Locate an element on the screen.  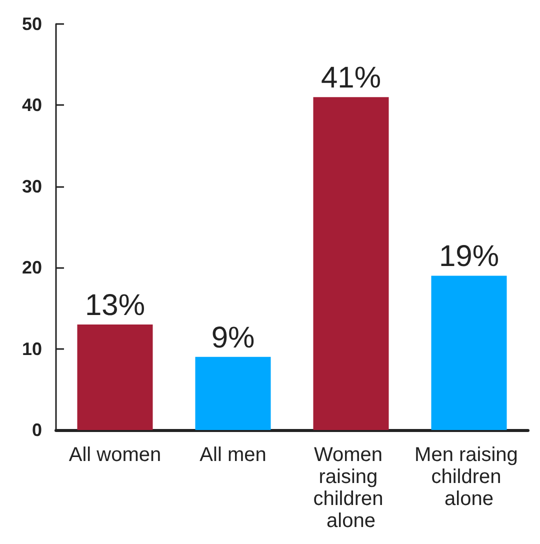
data-label: 19% is located at coordinates (469, 257).